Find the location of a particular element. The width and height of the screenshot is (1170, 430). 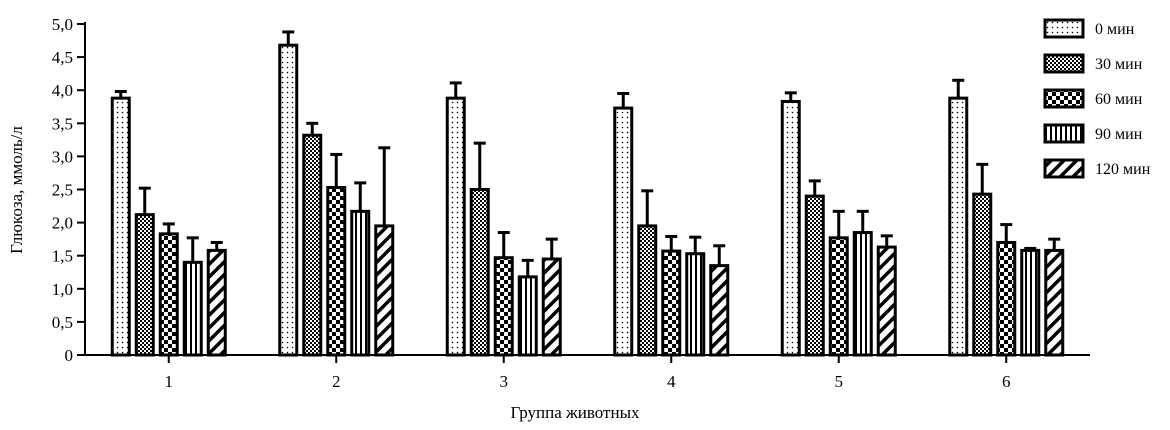

x-axis: 1 2 3 4 5 6 is located at coordinates (587, 372).